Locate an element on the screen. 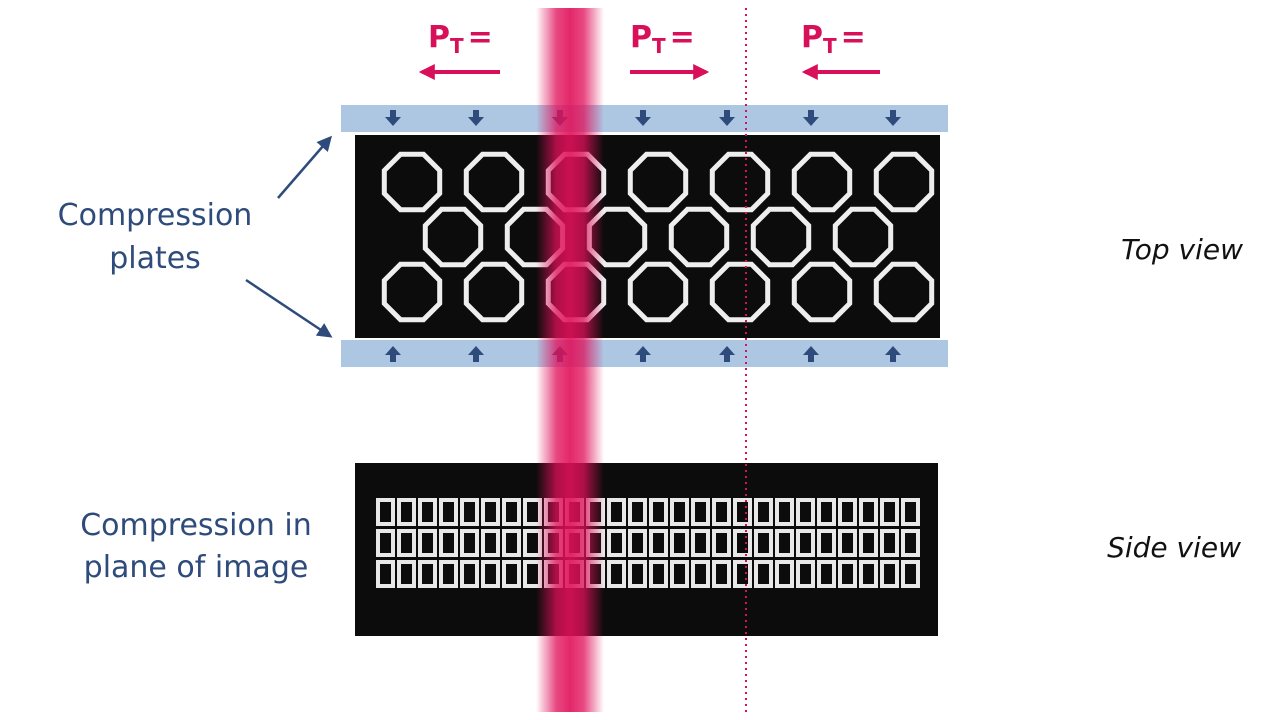  force-labels: PT = PT = PT = is located at coordinates (649, 50).